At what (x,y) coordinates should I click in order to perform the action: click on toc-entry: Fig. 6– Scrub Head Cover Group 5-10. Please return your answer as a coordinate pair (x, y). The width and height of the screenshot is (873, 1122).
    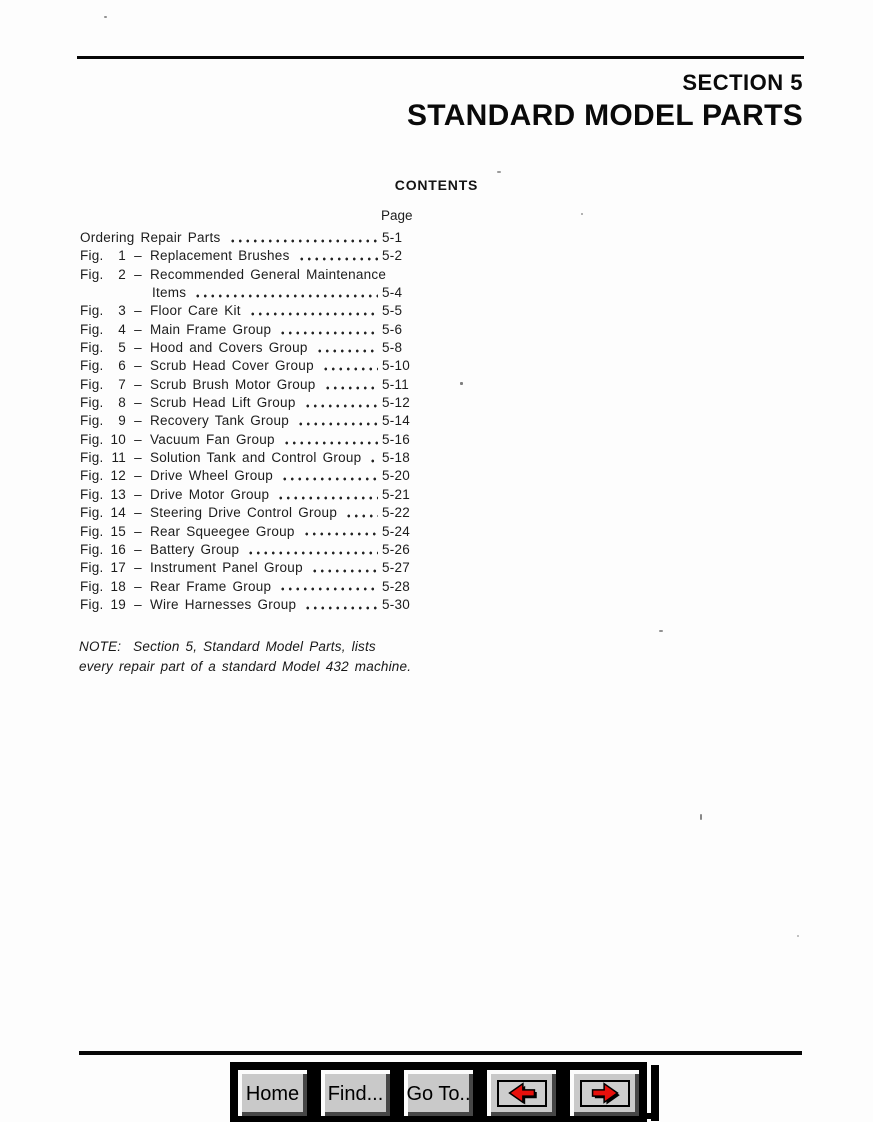
    Looking at the image, I should click on (249, 366).